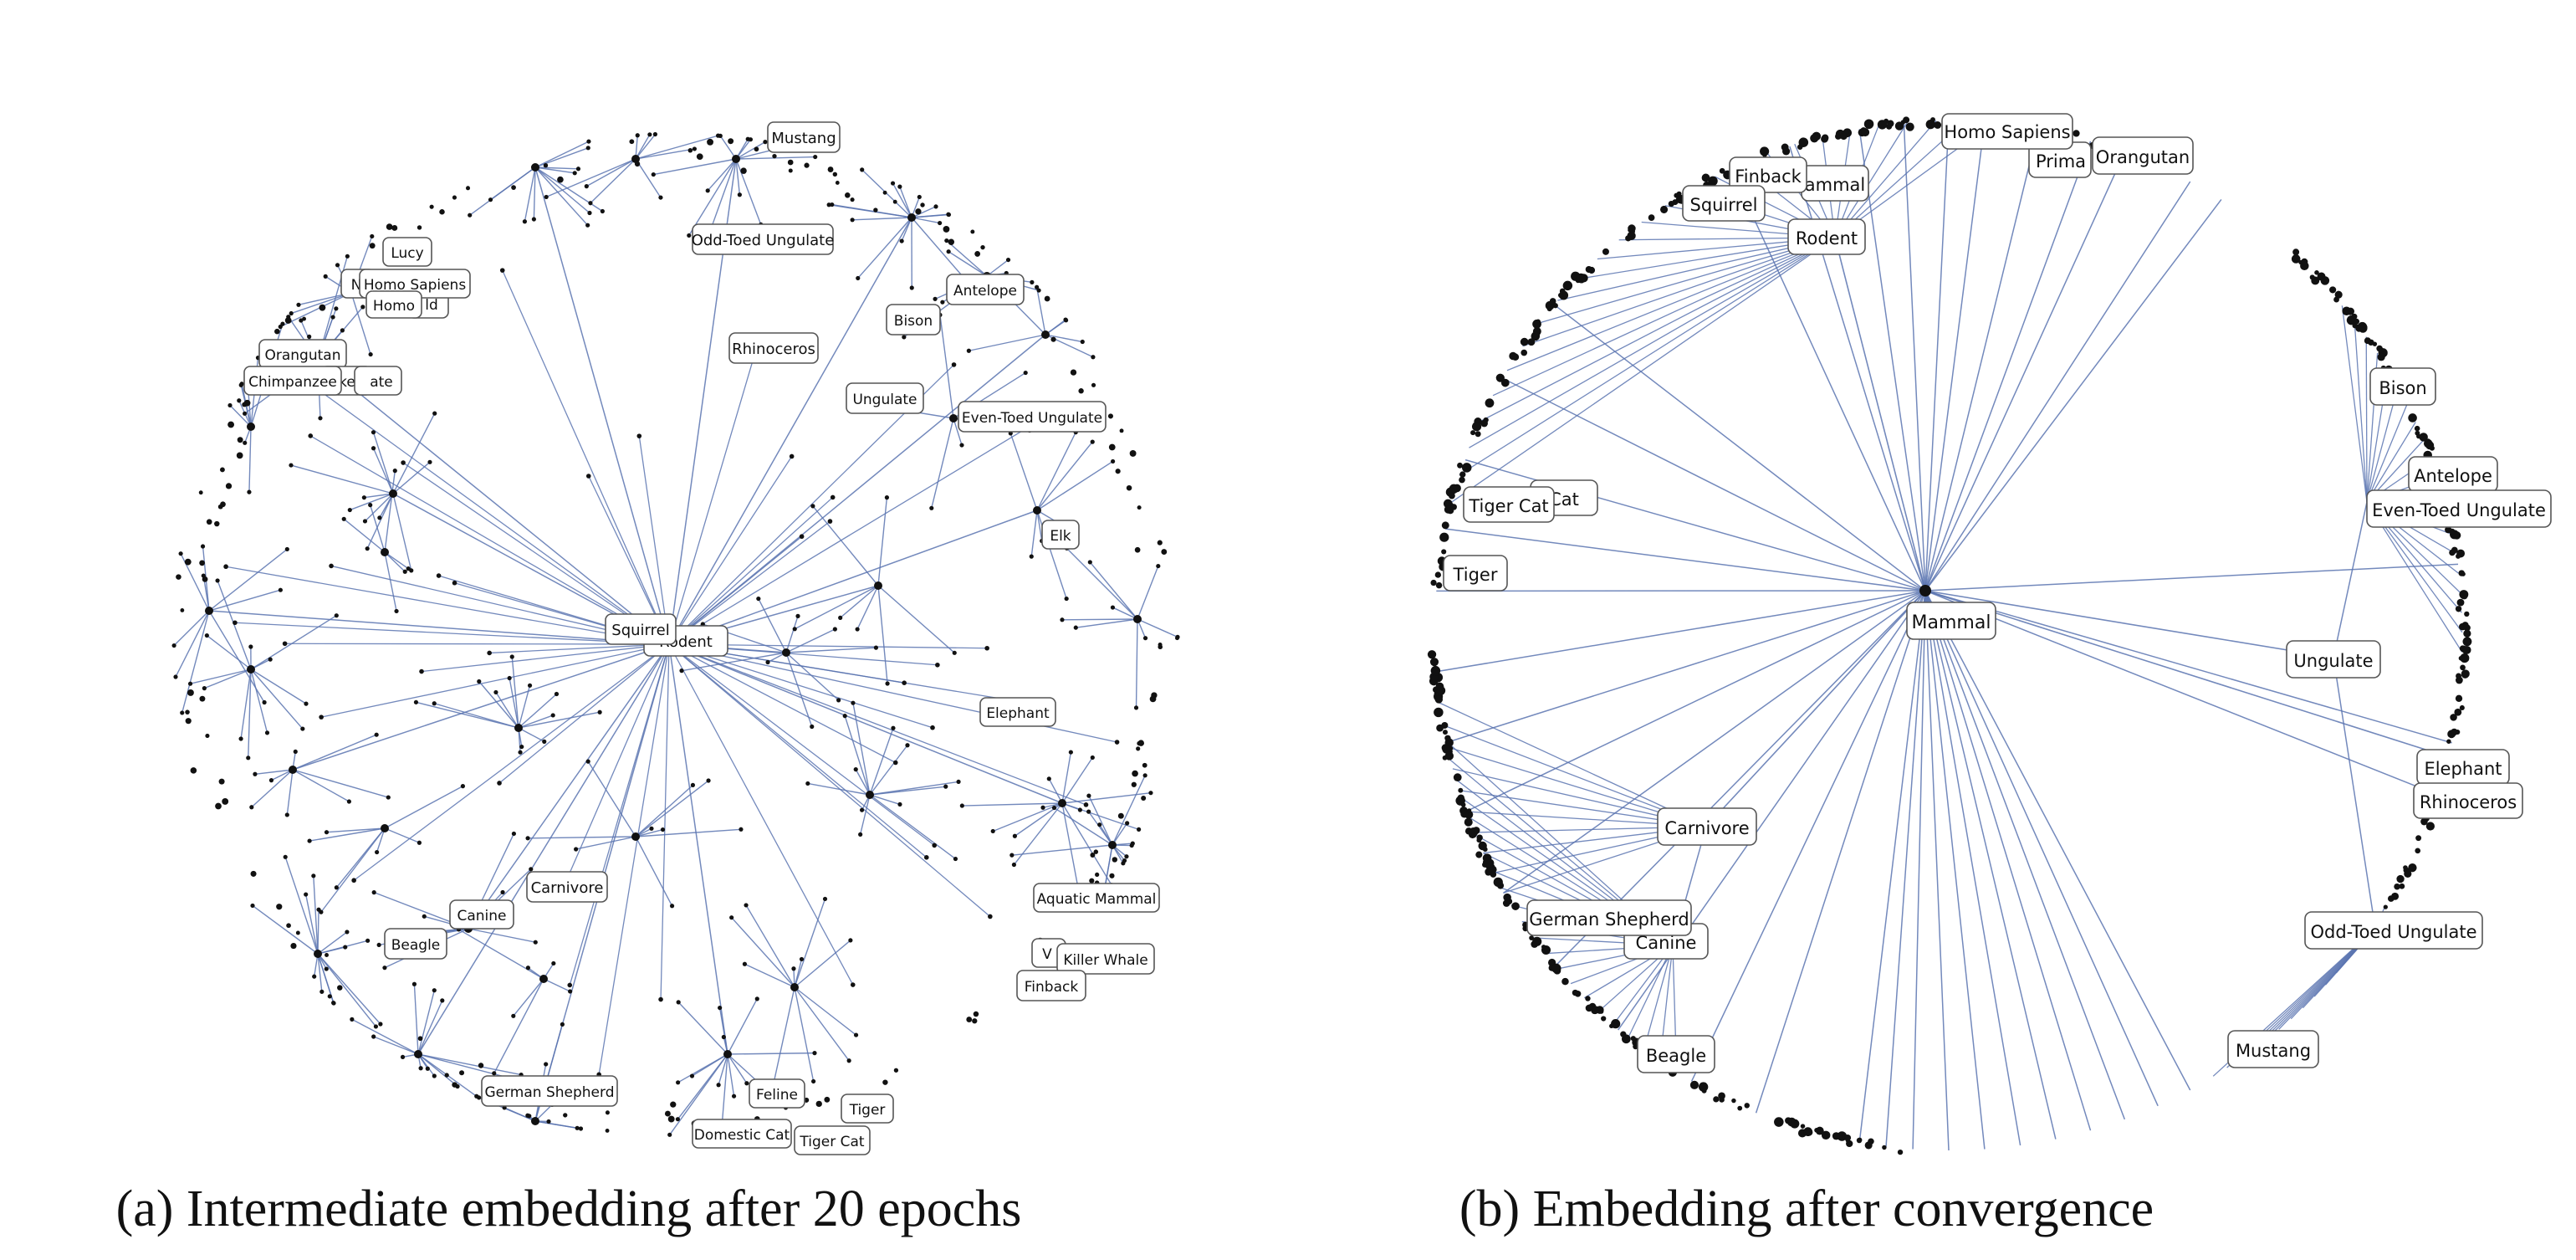 The image size is (2576, 1260). What do you see at coordinates (381, 383) in the screenshot?
I see `svg-text: ate` at bounding box center [381, 383].